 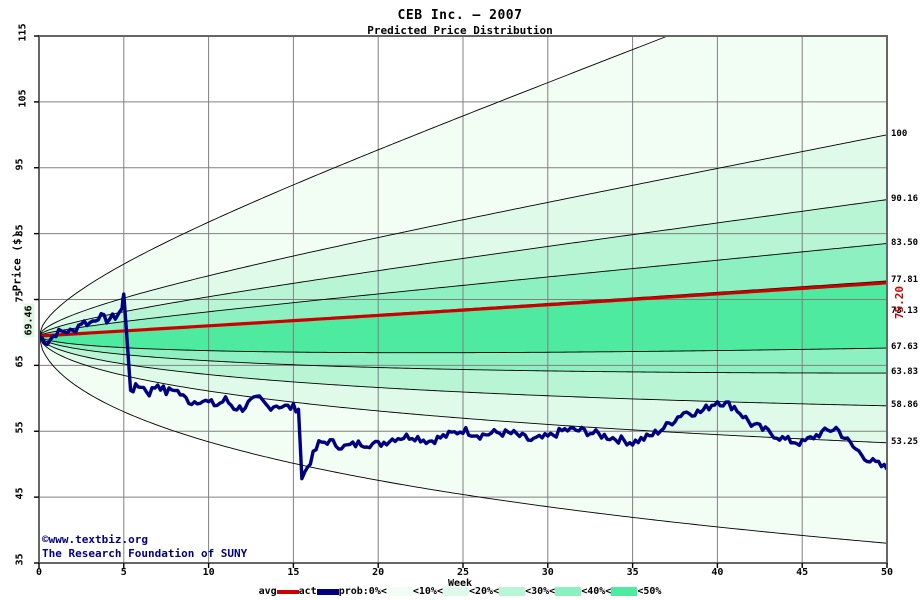 I want to click on x-tick-label: 10, so click(x=208, y=572).